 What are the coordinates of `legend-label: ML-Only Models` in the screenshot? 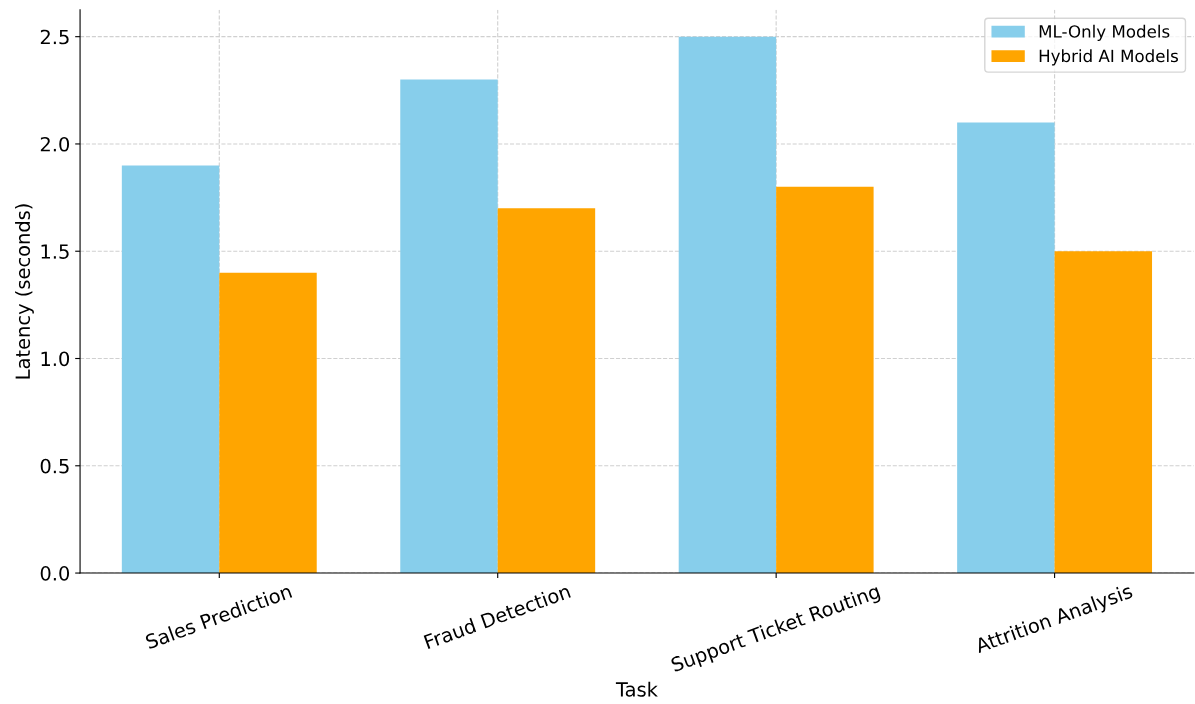 It's located at (1104, 32).